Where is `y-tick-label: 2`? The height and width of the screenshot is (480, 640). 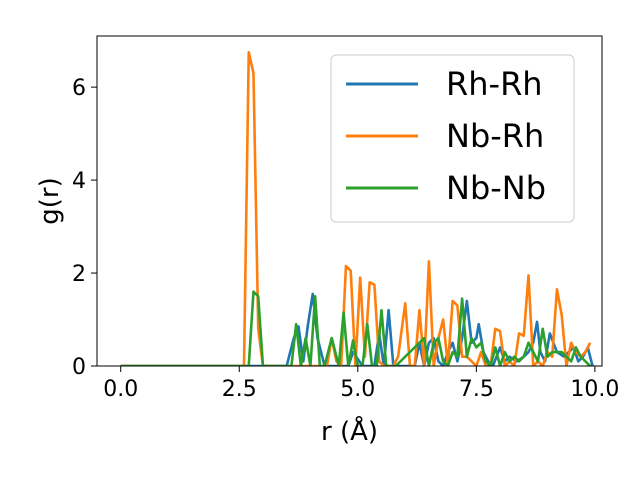
y-tick-label: 2 is located at coordinates (79, 274).